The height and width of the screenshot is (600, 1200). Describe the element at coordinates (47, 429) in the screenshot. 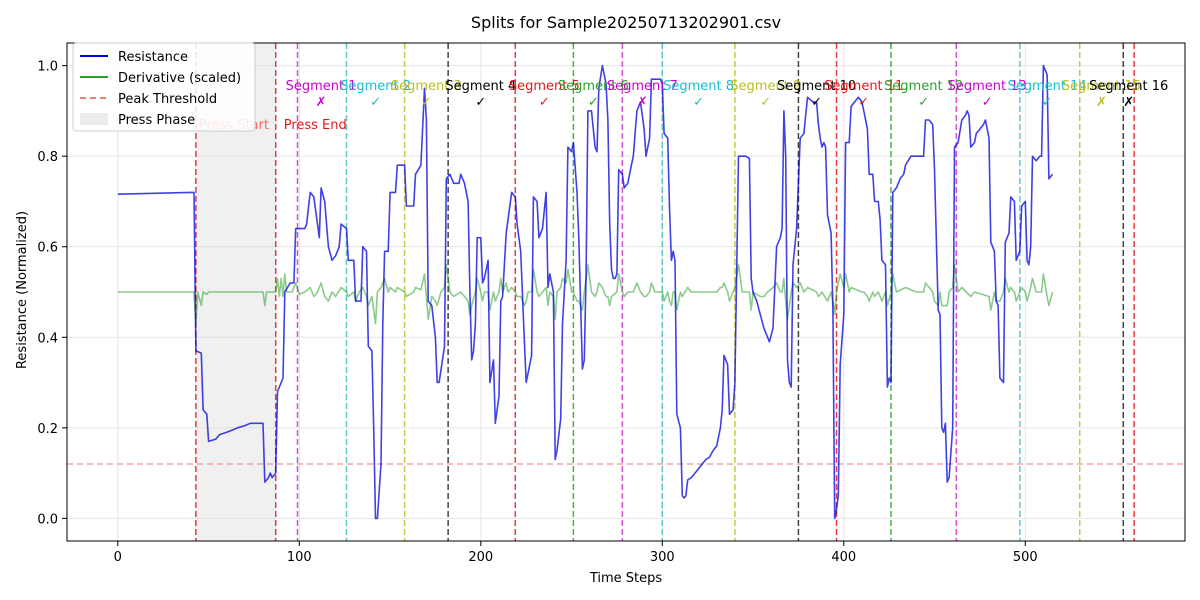

I see `y-tick-label: 0.2` at that location.